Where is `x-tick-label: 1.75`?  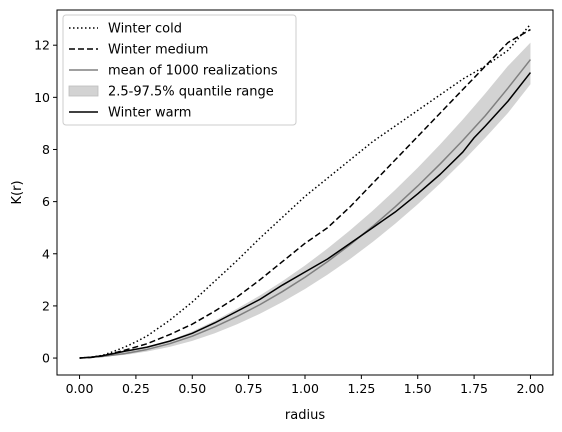
x-tick-label: 1.75 is located at coordinates (474, 388).